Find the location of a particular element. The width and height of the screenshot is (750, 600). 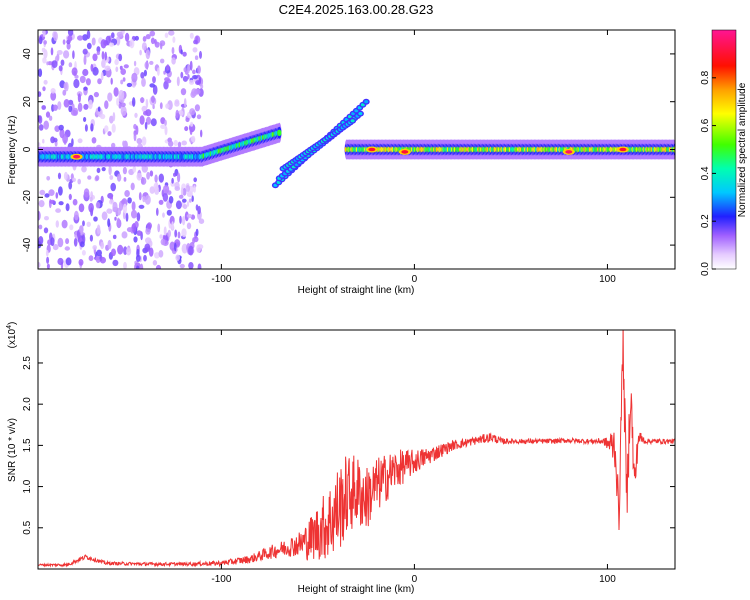

colorbar-tick-label: 0.0 is located at coordinates (705, 269).